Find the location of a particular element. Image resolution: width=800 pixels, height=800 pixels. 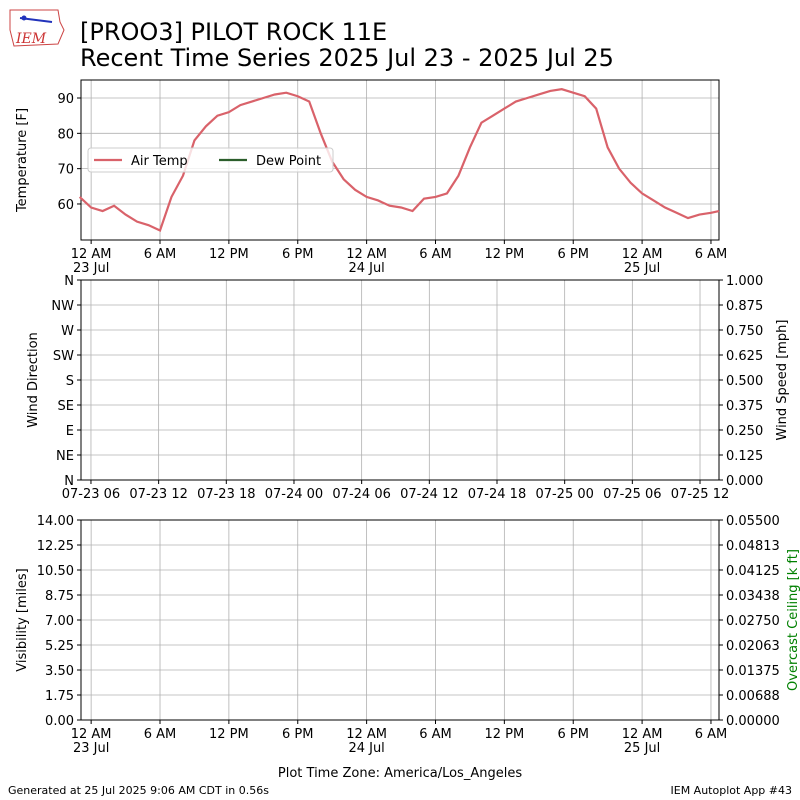

y-tick-label: 14.00 is located at coordinates (55, 521).